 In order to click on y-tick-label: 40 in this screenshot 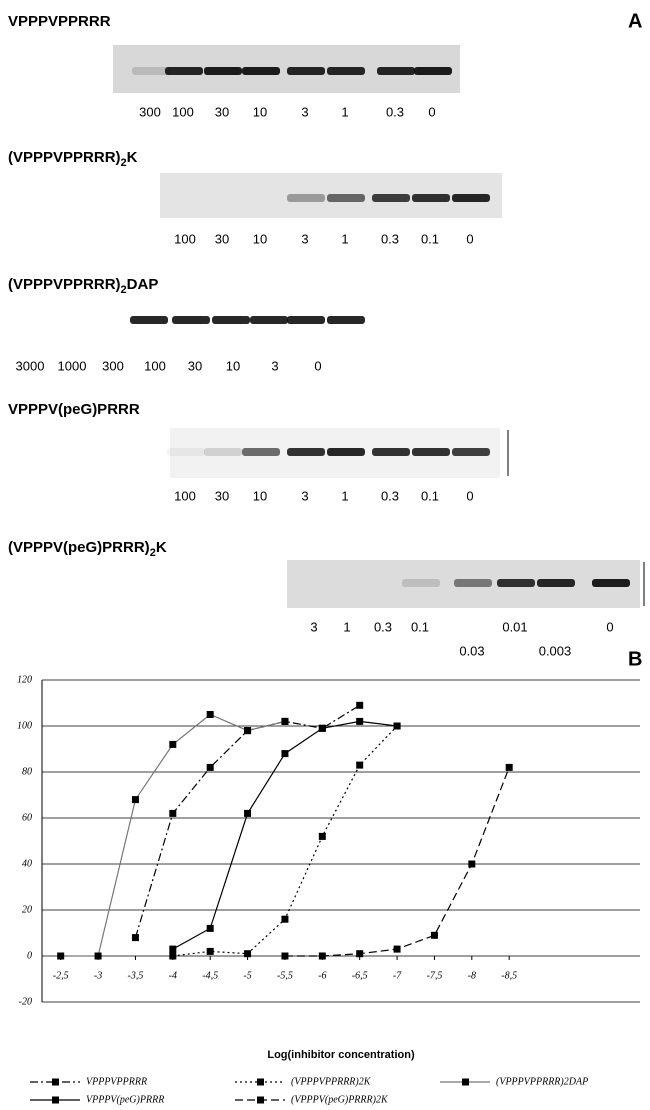, I will do `click(27, 863)`.